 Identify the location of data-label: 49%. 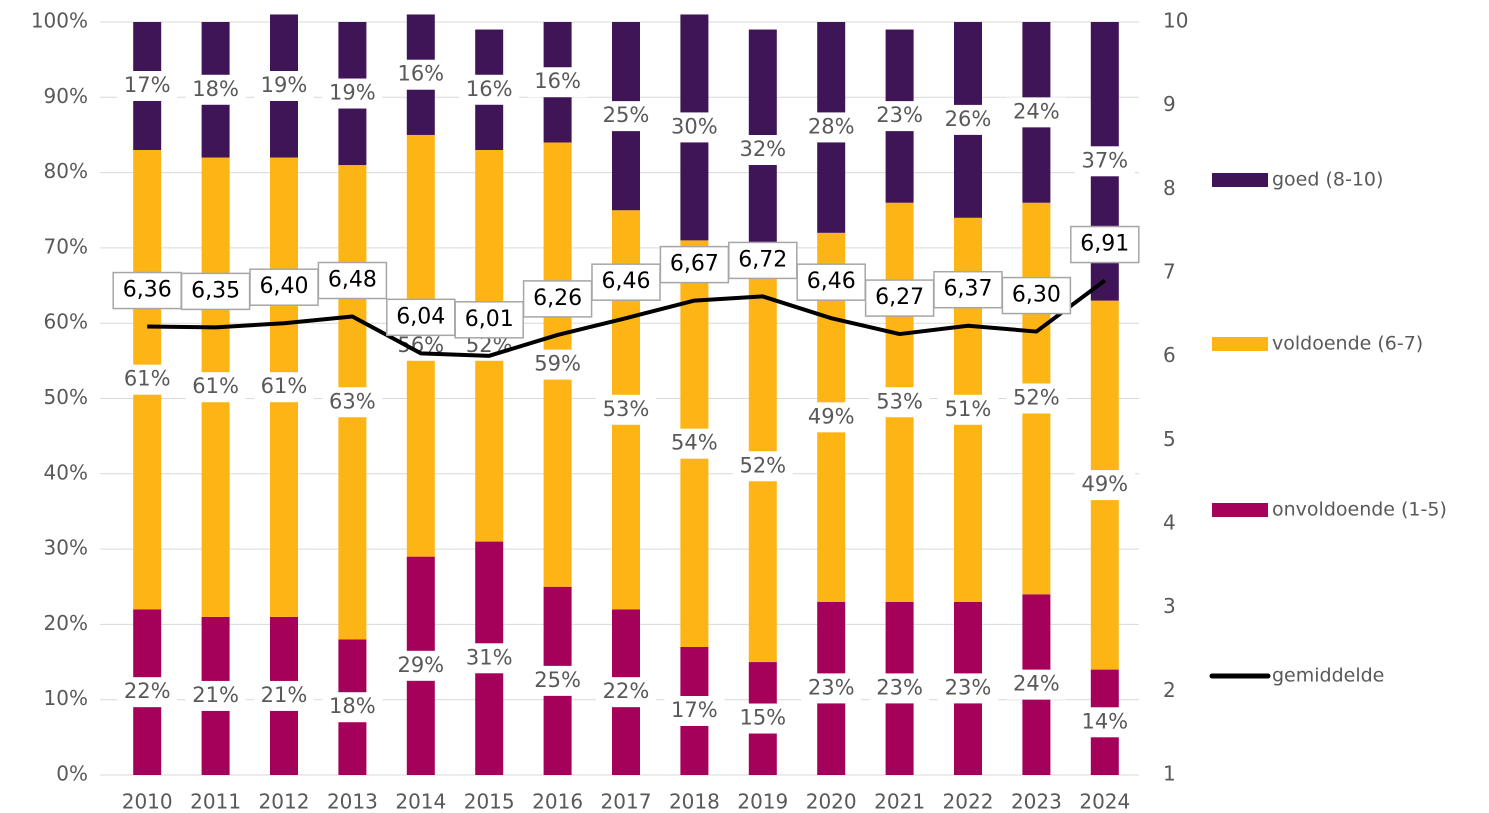
(831, 416).